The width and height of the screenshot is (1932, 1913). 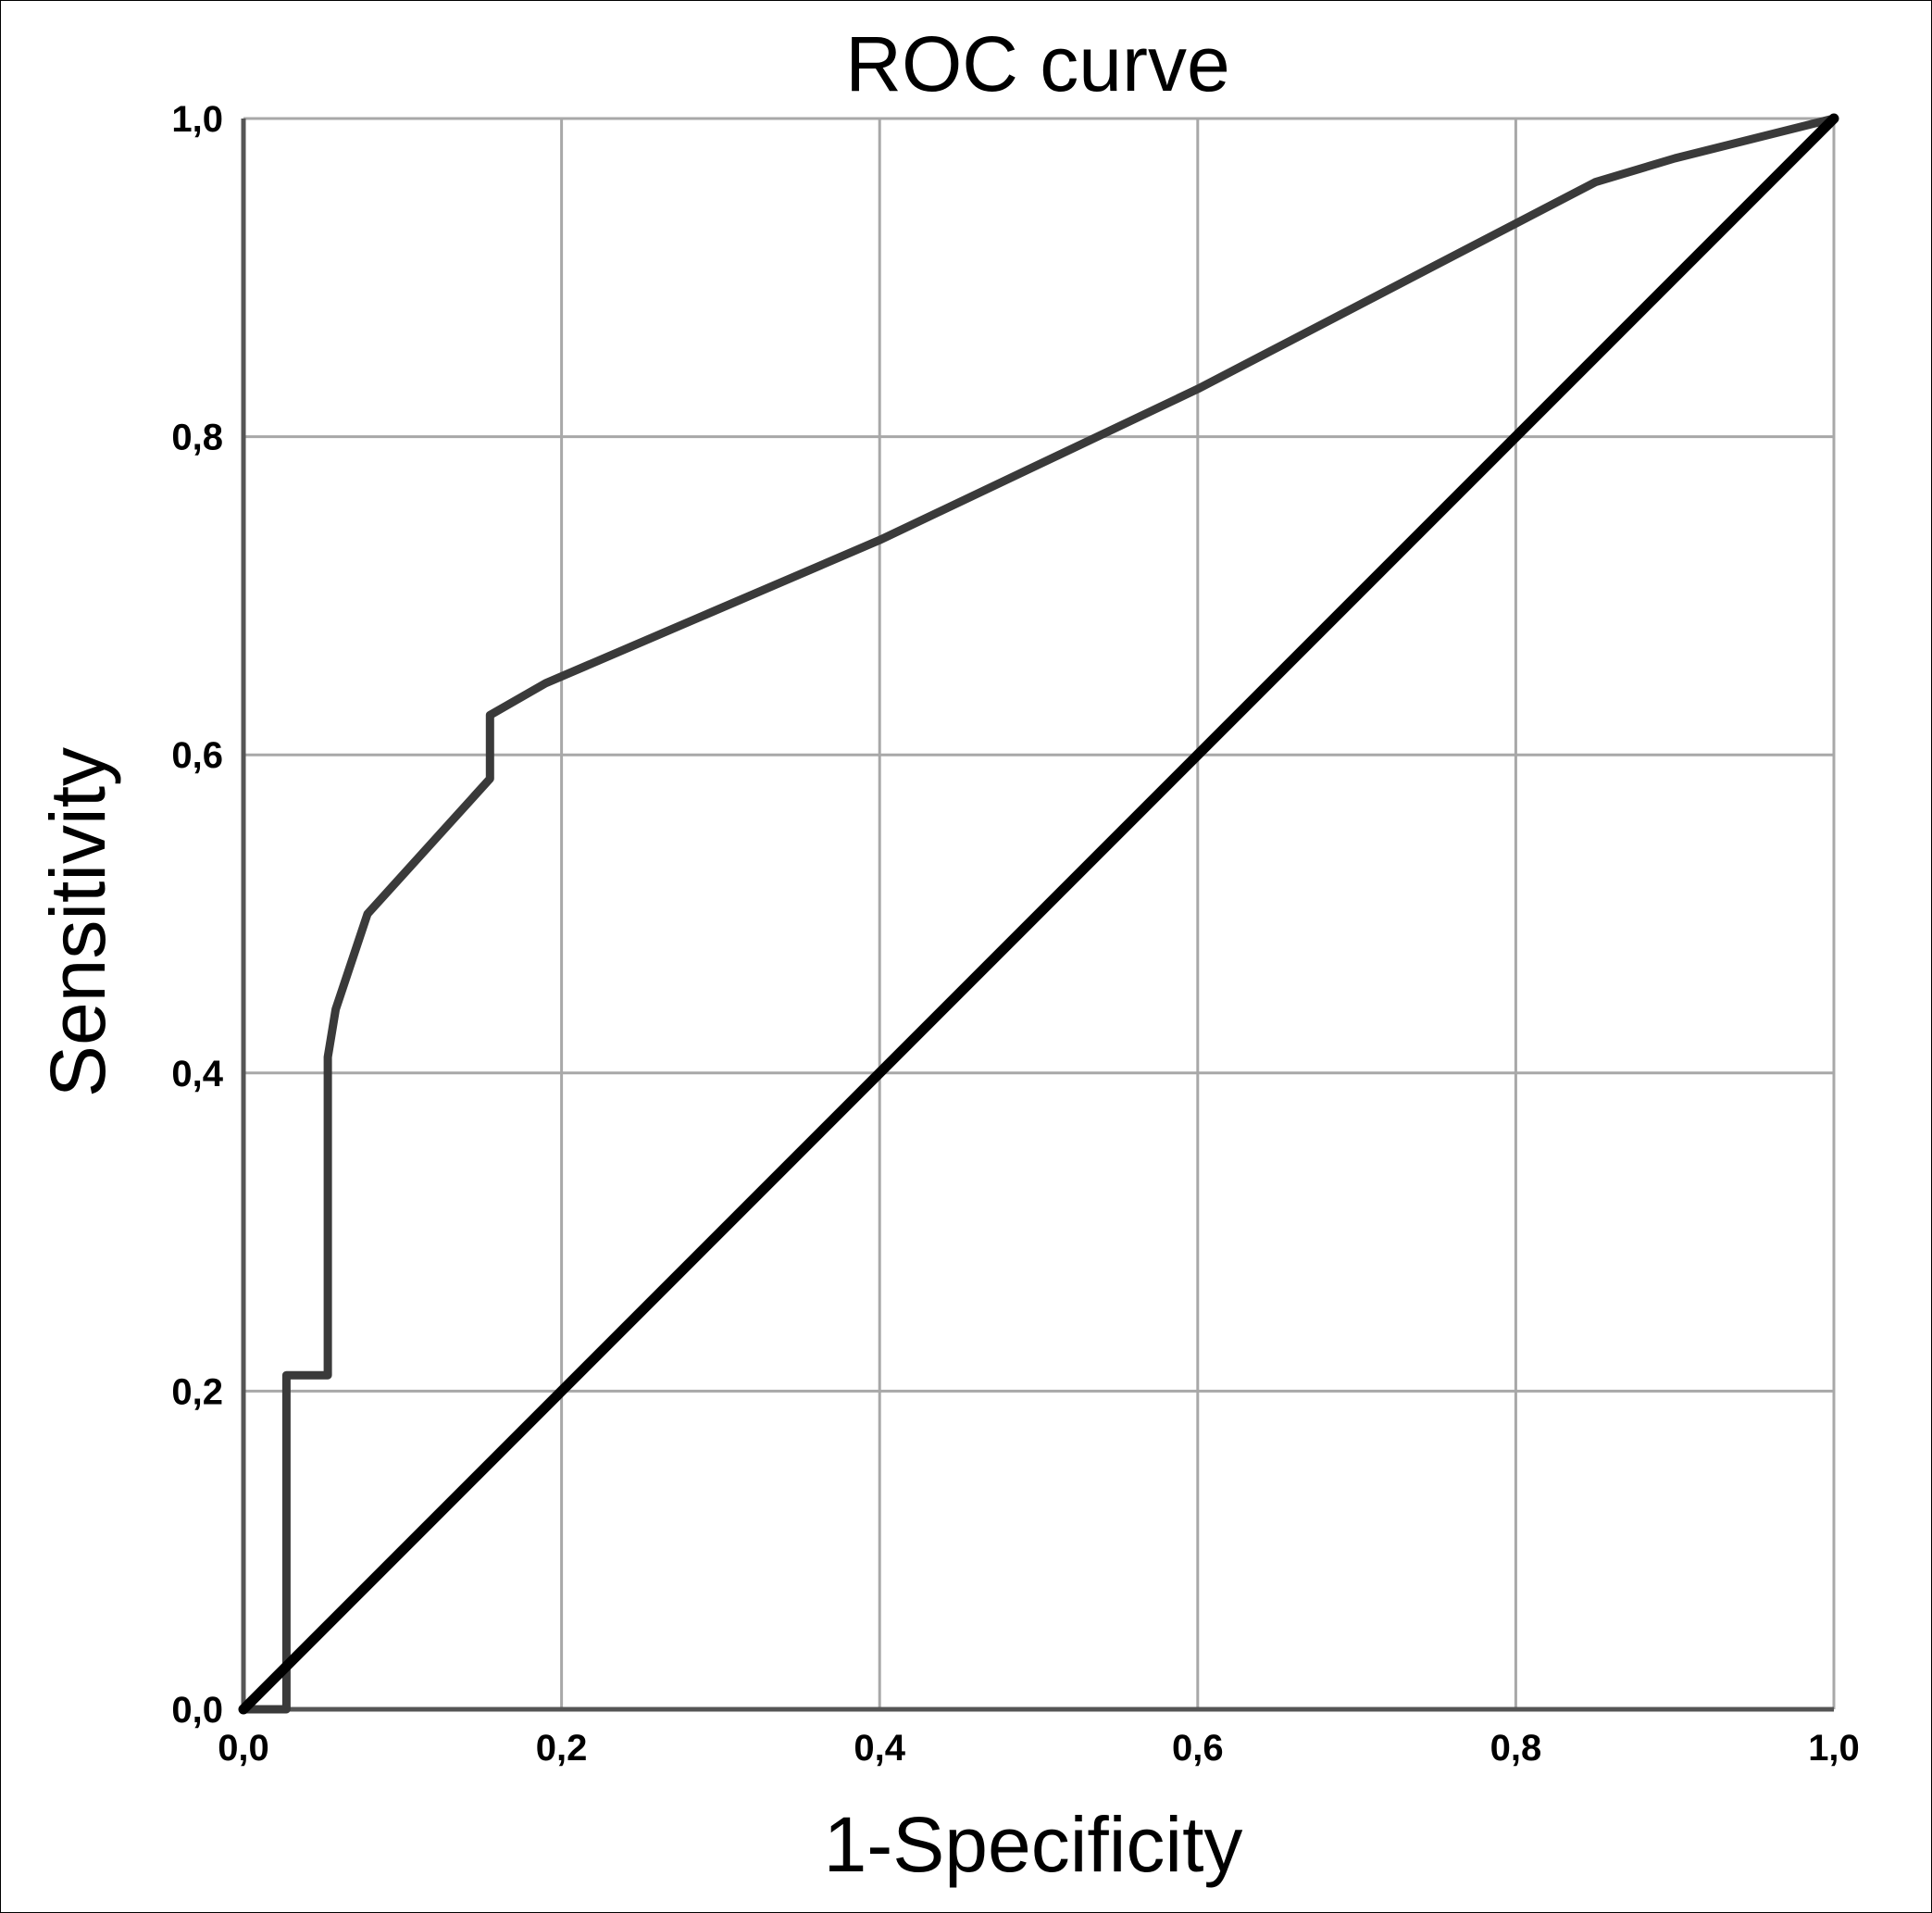 I want to click on x-tick-label: 0,6, so click(x=1198, y=1748).